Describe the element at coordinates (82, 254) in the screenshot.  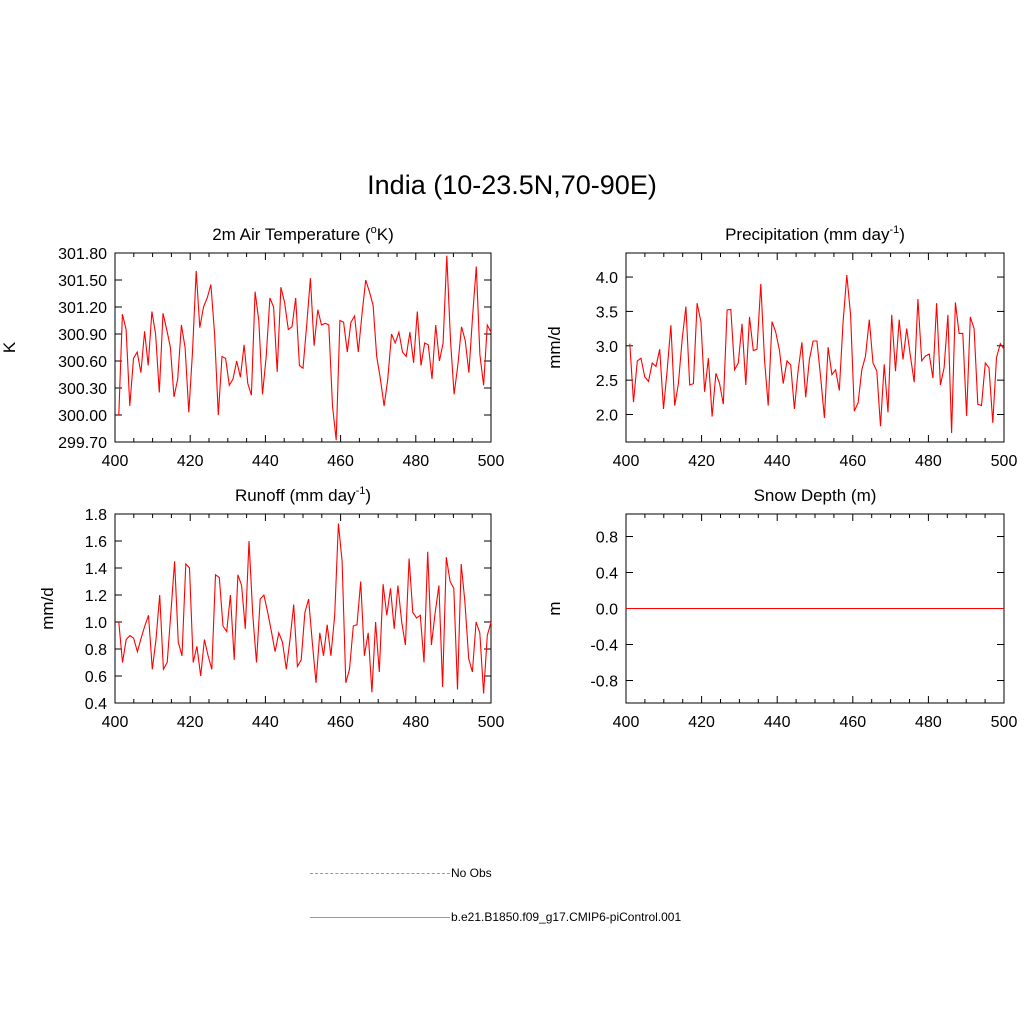
I see `y-tick-label: 301.80` at that location.